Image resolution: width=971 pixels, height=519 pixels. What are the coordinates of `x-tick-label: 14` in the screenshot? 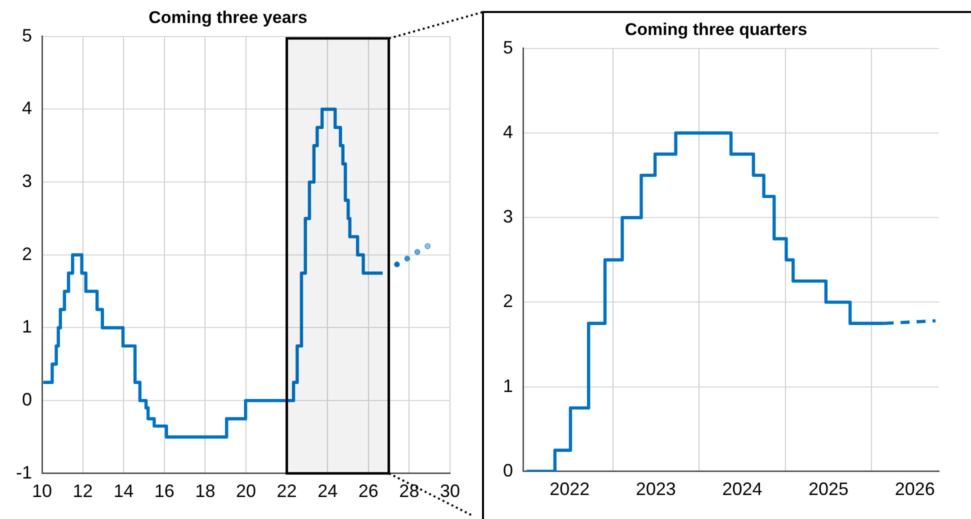 It's located at (124, 491).